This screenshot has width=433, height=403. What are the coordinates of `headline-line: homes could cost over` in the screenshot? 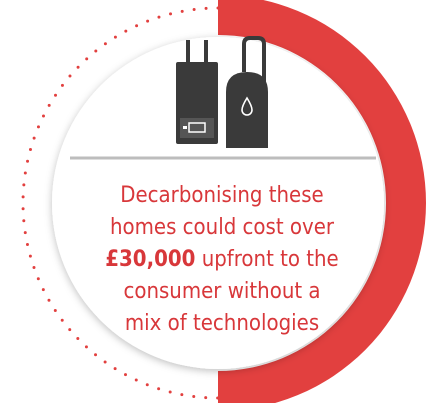 It's located at (222, 227).